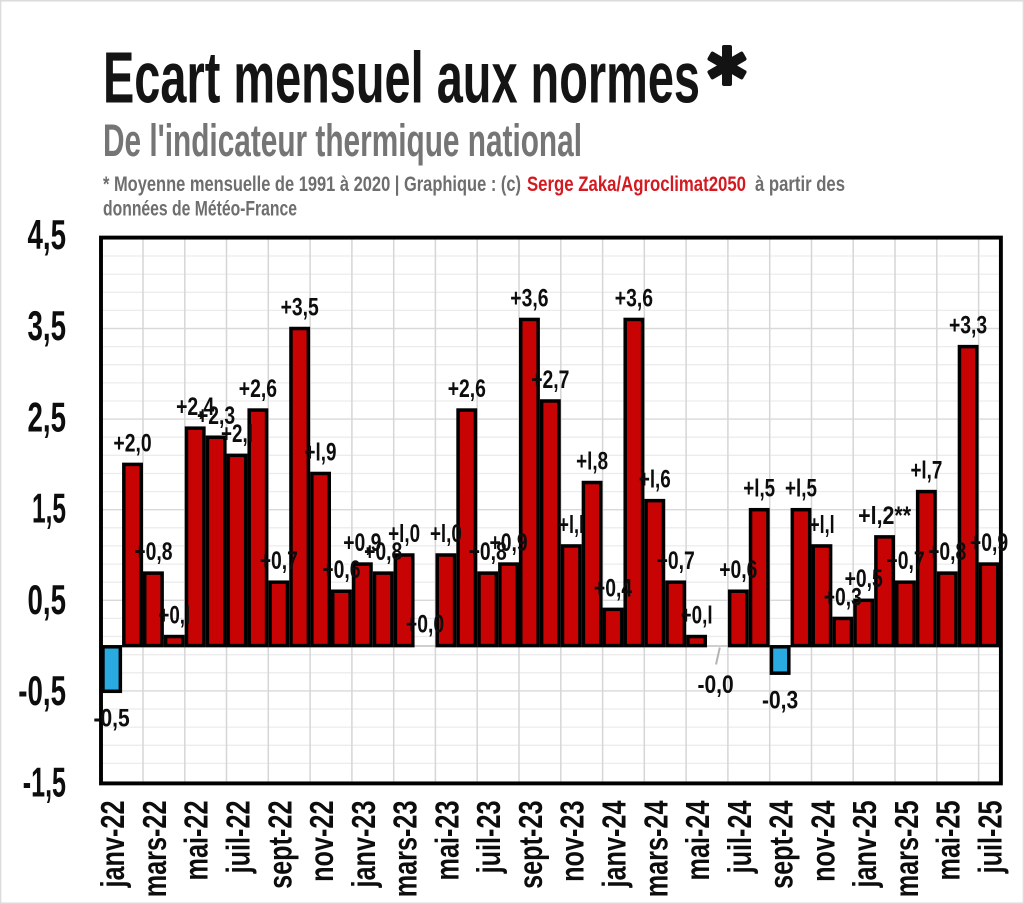 The height and width of the screenshot is (904, 1024). What do you see at coordinates (822, 841) in the screenshot?
I see `svg-text: nov-24` at bounding box center [822, 841].